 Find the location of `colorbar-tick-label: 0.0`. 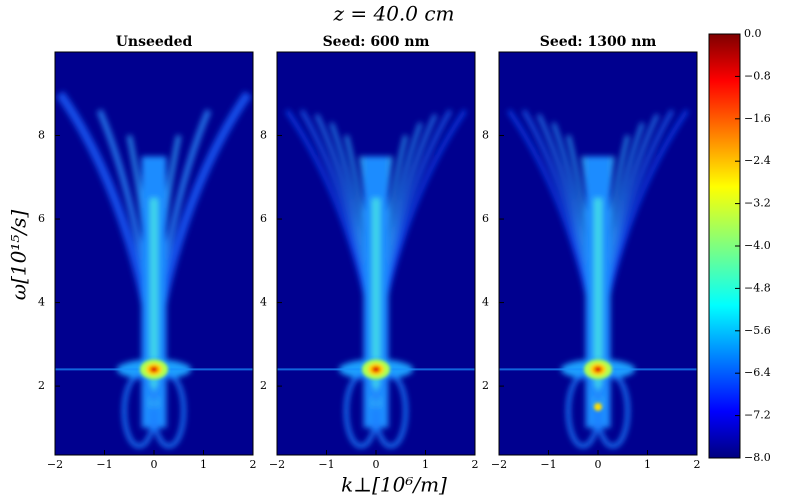

colorbar-tick-label: 0.0 is located at coordinates (753, 33).